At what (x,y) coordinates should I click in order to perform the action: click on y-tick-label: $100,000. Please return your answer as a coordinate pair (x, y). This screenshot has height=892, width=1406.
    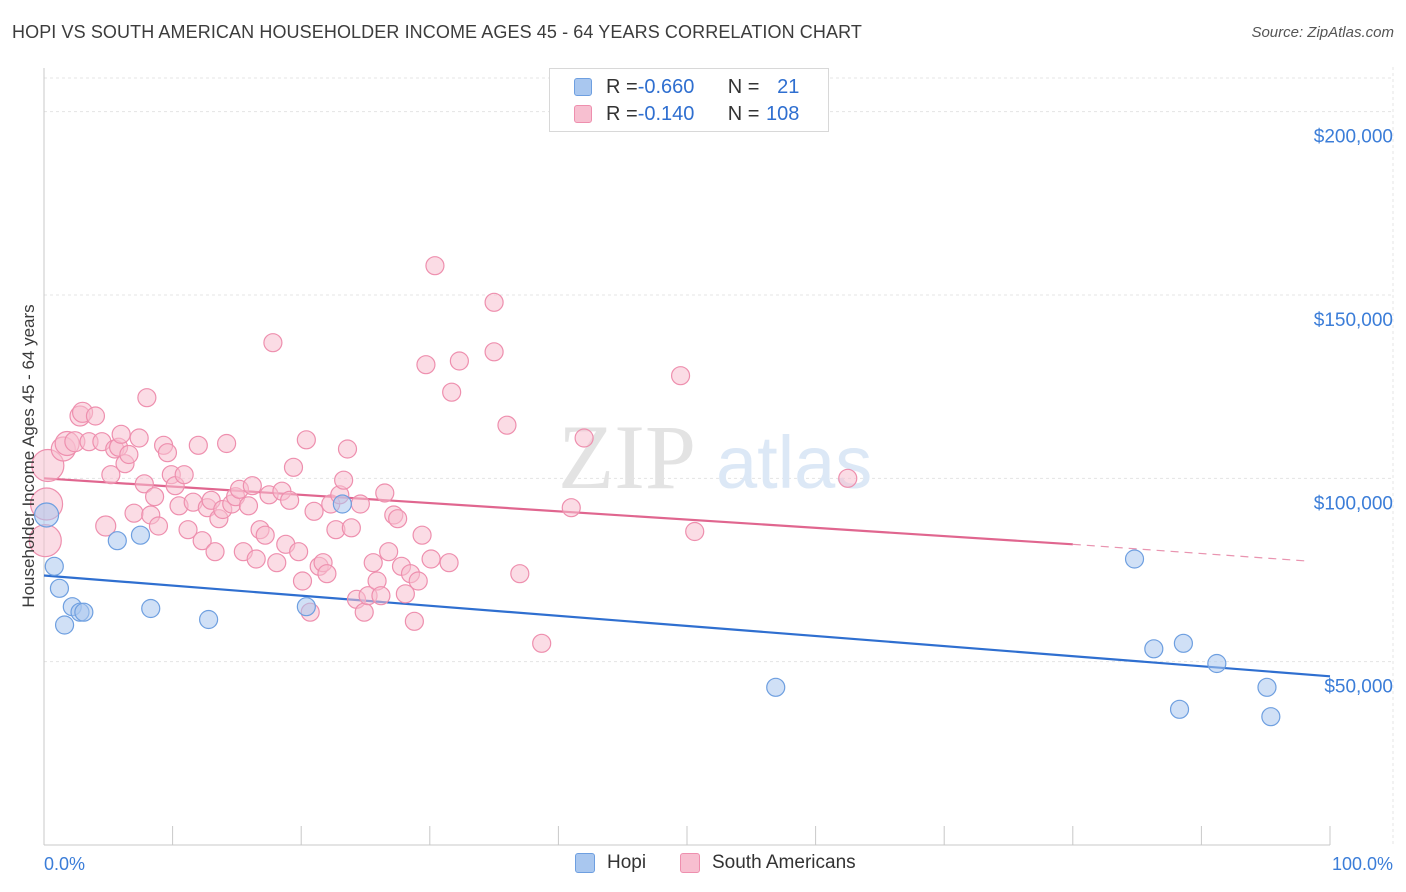
    Looking at the image, I should click on (1353, 503).